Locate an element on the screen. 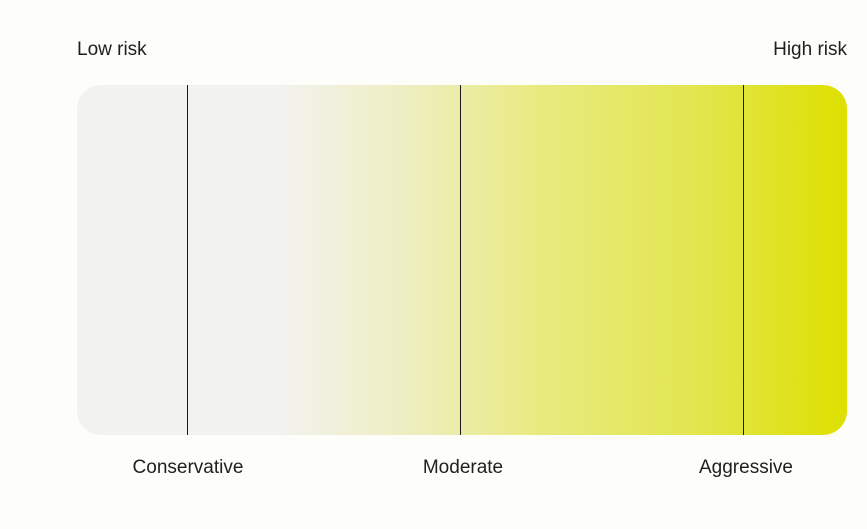 This screenshot has height=529, width=867. high-risk-label: High risk is located at coordinates (810, 49).